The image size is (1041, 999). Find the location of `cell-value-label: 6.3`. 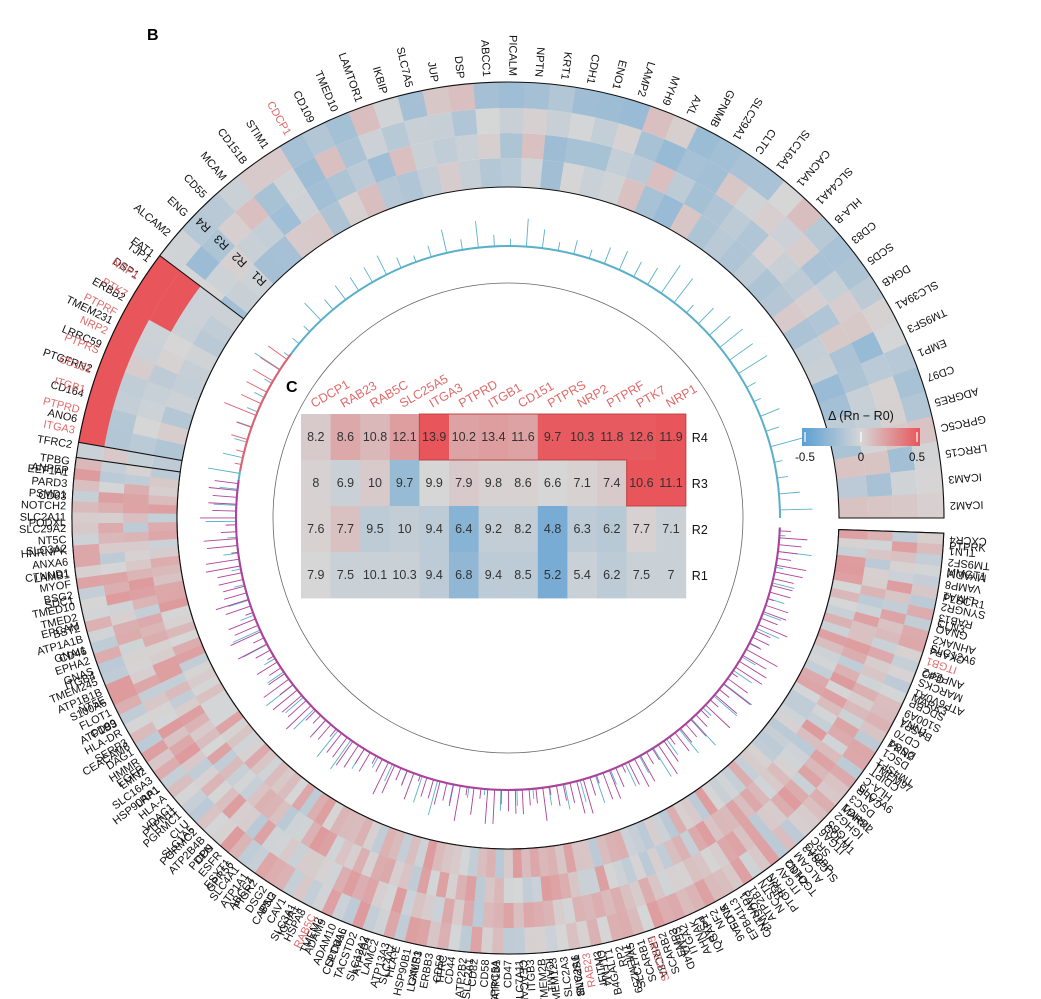

cell-value-label: 6.3 is located at coordinates (582, 529).